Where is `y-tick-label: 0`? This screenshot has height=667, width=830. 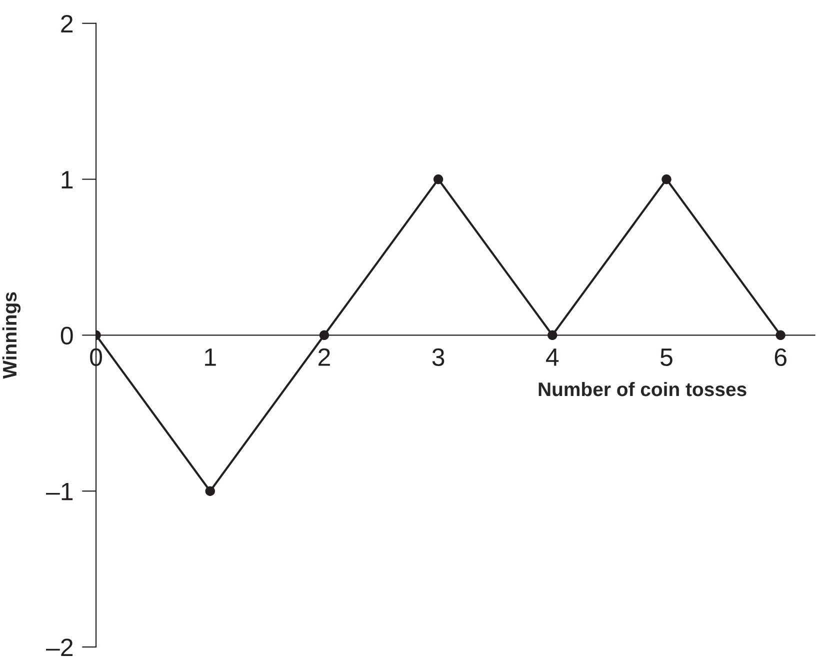
y-tick-label: 0 is located at coordinates (66, 335).